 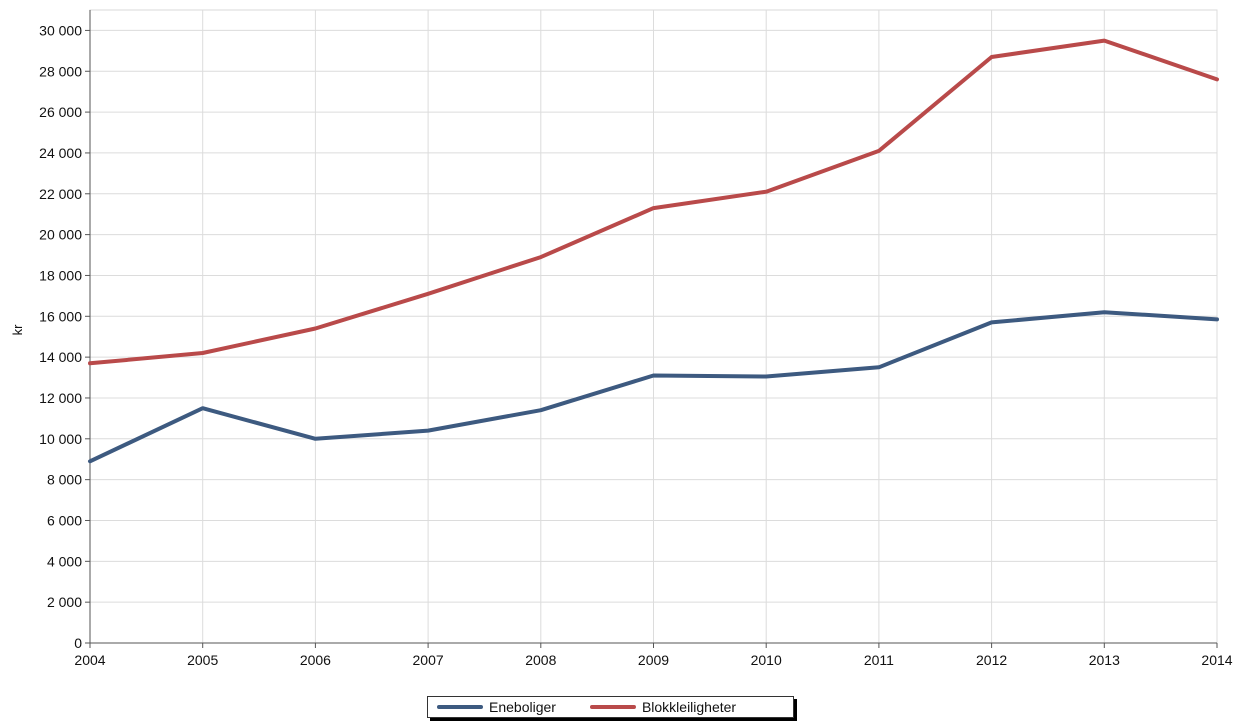 I want to click on x-tick-label: 2011, so click(x=879, y=660).